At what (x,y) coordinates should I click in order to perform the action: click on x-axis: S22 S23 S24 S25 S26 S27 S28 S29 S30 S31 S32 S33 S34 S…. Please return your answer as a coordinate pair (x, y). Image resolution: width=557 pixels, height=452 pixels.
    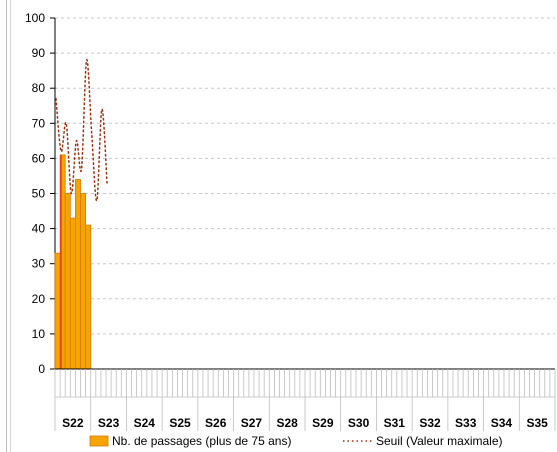
    Looking at the image, I should click on (305, 399).